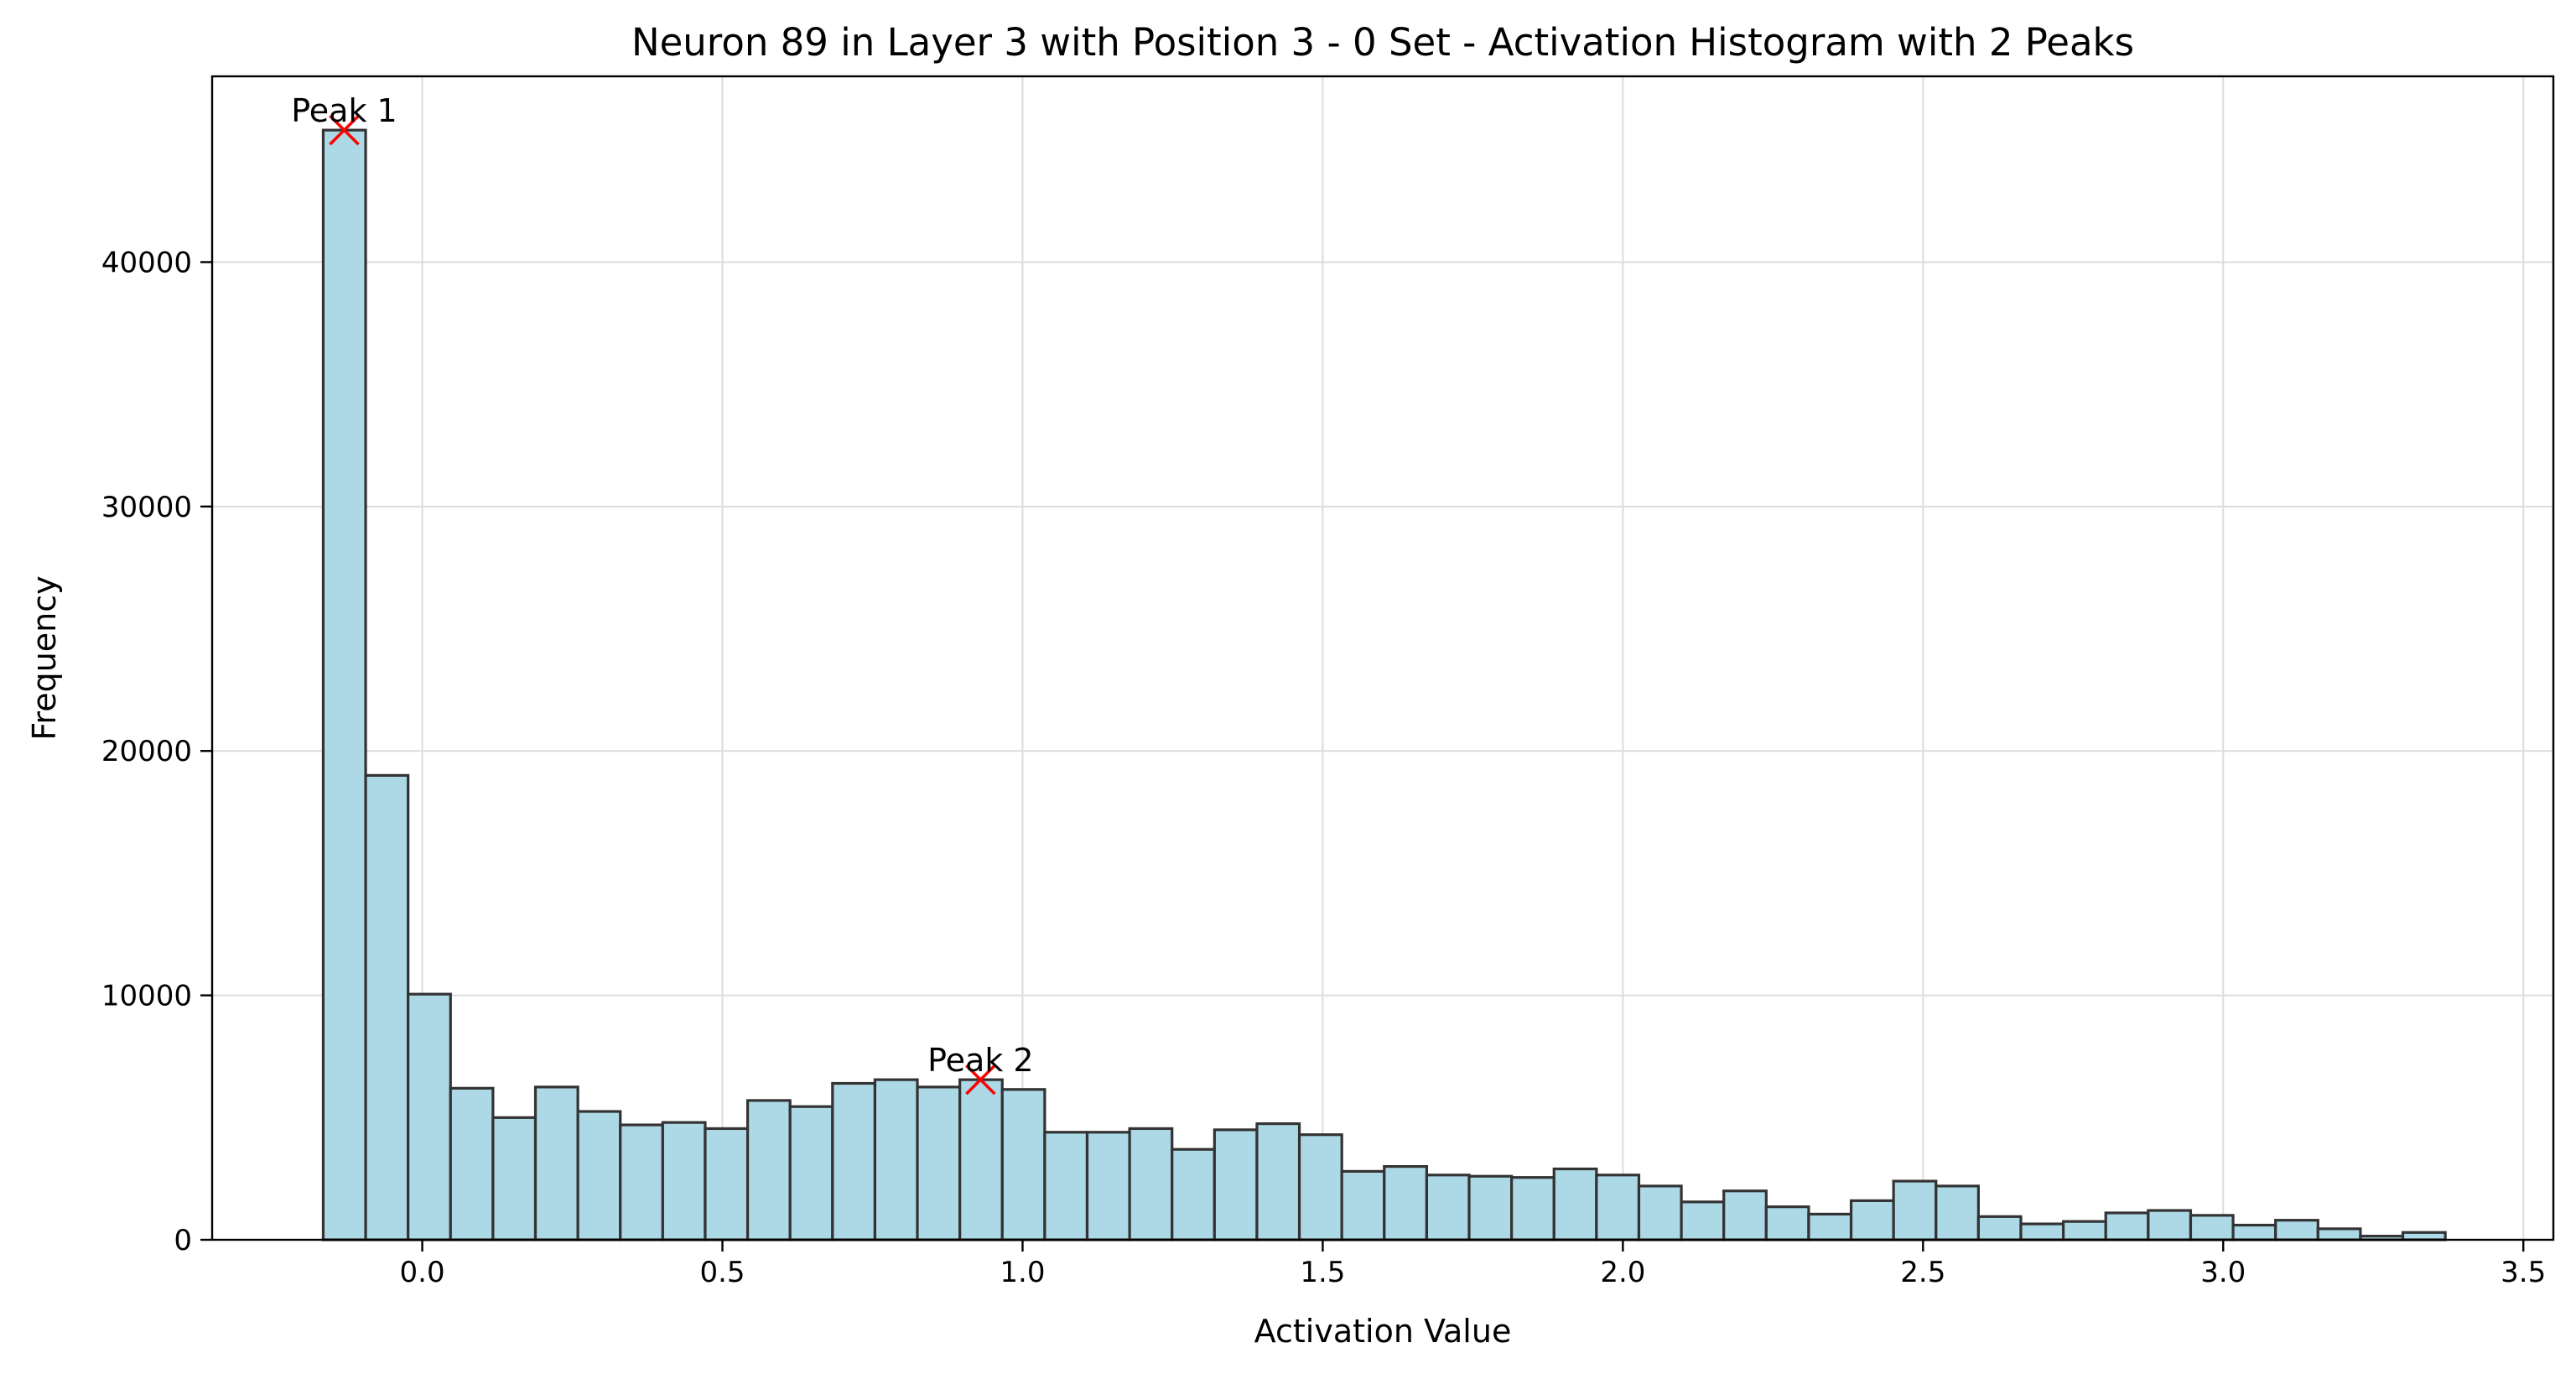  What do you see at coordinates (981, 1060) in the screenshot?
I see `peak-label: Peak 2` at bounding box center [981, 1060].